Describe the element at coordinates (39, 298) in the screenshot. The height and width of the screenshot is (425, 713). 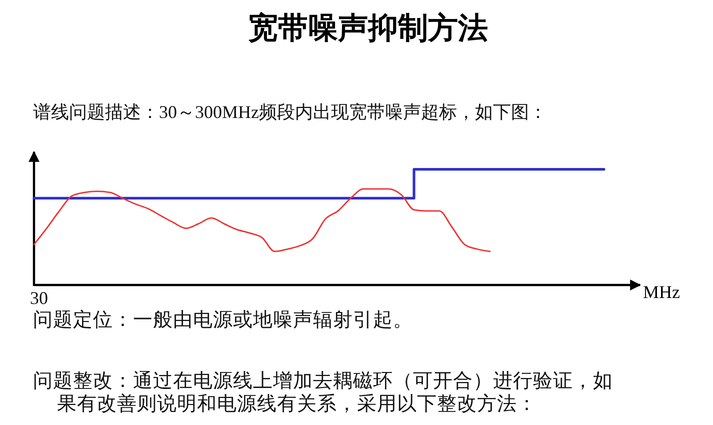
I see `text: 30` at that location.